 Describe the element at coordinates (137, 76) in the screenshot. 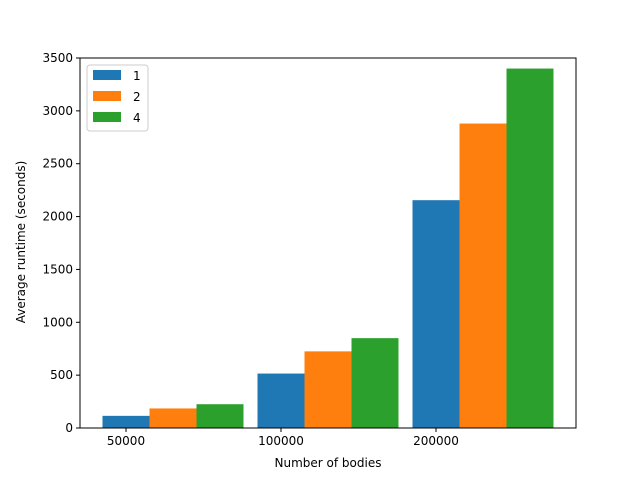

I see `legend-label-1: 1` at that location.